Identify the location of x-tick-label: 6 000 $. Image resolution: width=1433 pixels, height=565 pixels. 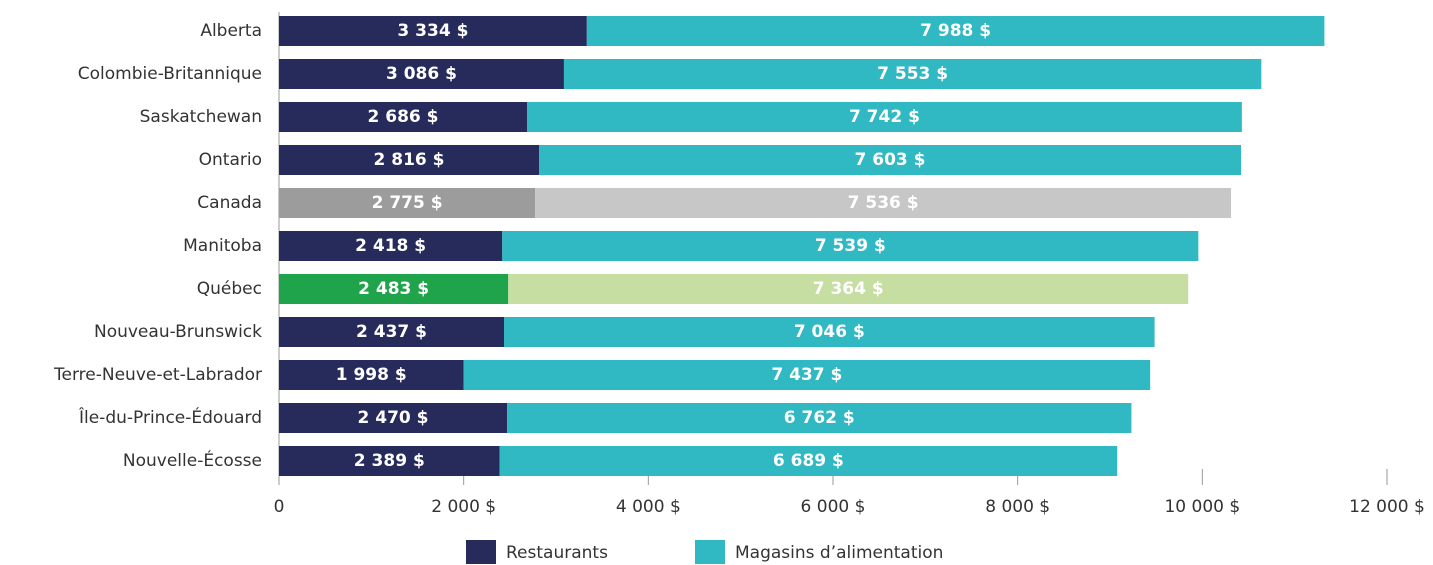
(833, 507).